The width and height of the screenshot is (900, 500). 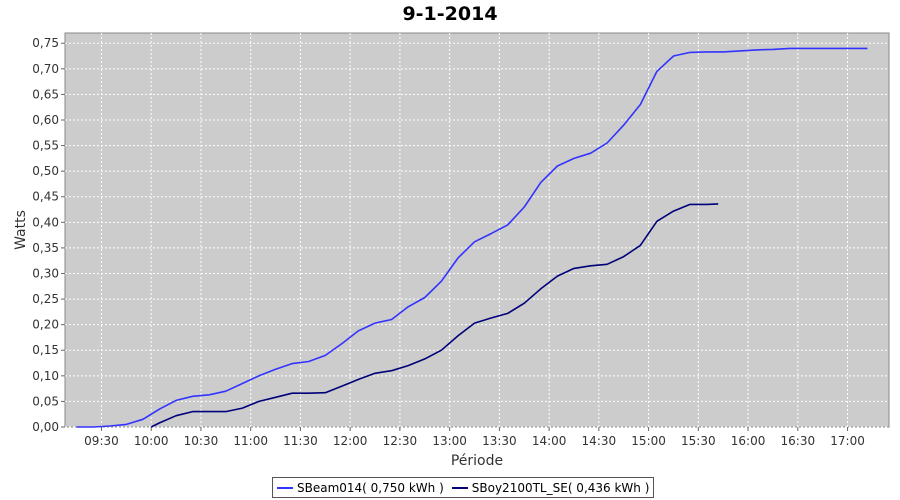 What do you see at coordinates (549, 441) in the screenshot?
I see `x-tick-label: 14:00` at bounding box center [549, 441].